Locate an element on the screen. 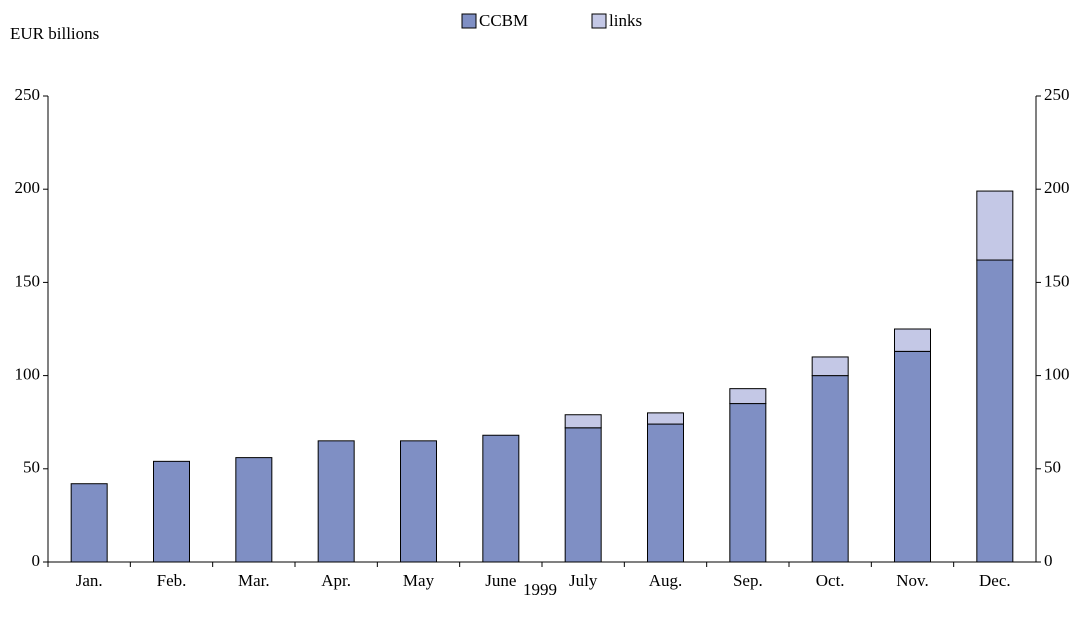 The image size is (1080, 625). x-tick-label: Aug. is located at coordinates (666, 580).